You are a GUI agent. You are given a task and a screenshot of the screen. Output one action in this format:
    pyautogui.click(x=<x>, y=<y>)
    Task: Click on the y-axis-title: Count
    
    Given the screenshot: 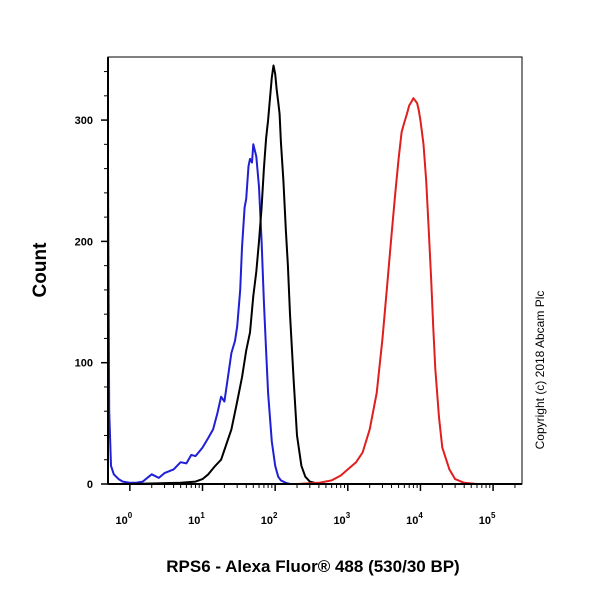 What is the action you would take?
    pyautogui.click(x=40, y=270)
    